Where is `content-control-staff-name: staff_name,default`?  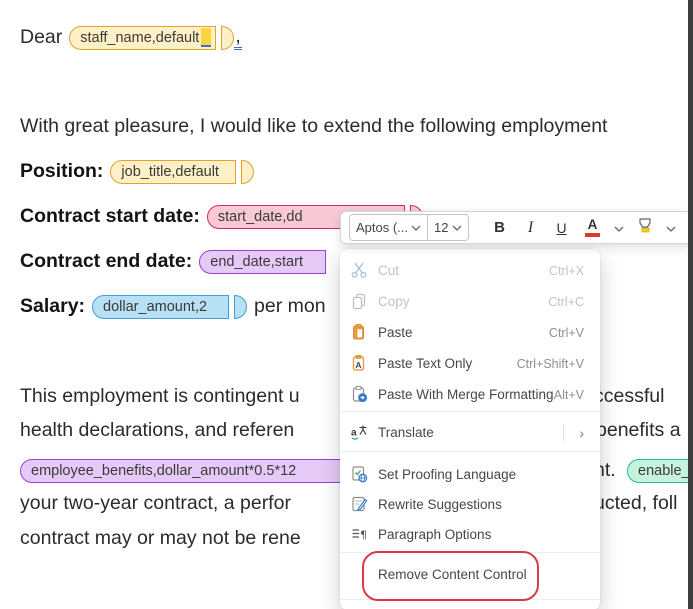 content-control-staff-name: staff_name,default is located at coordinates (143, 37).